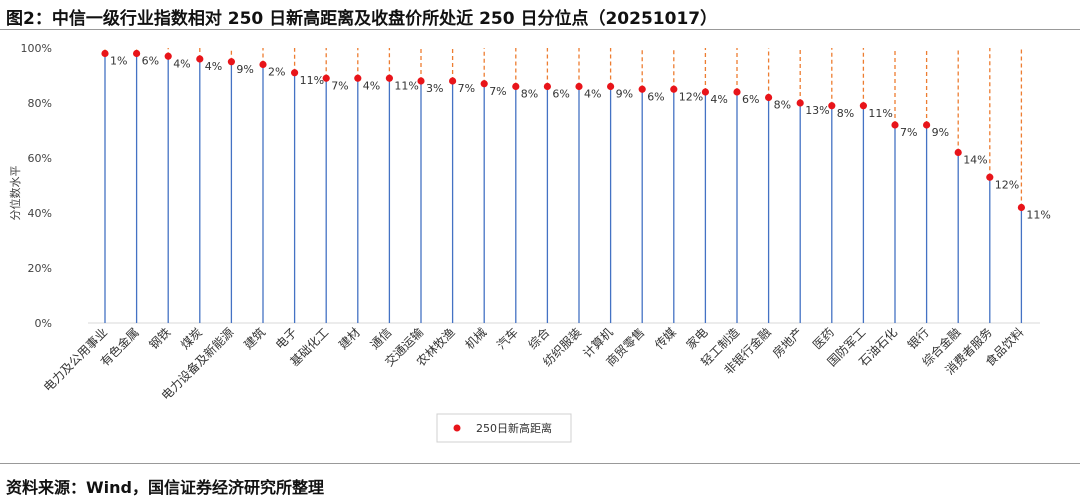 Image resolution: width=1080 pixels, height=498 pixels. What do you see at coordinates (15, 193) in the screenshot?
I see `y-axis-label: 分位数水平` at bounding box center [15, 193].